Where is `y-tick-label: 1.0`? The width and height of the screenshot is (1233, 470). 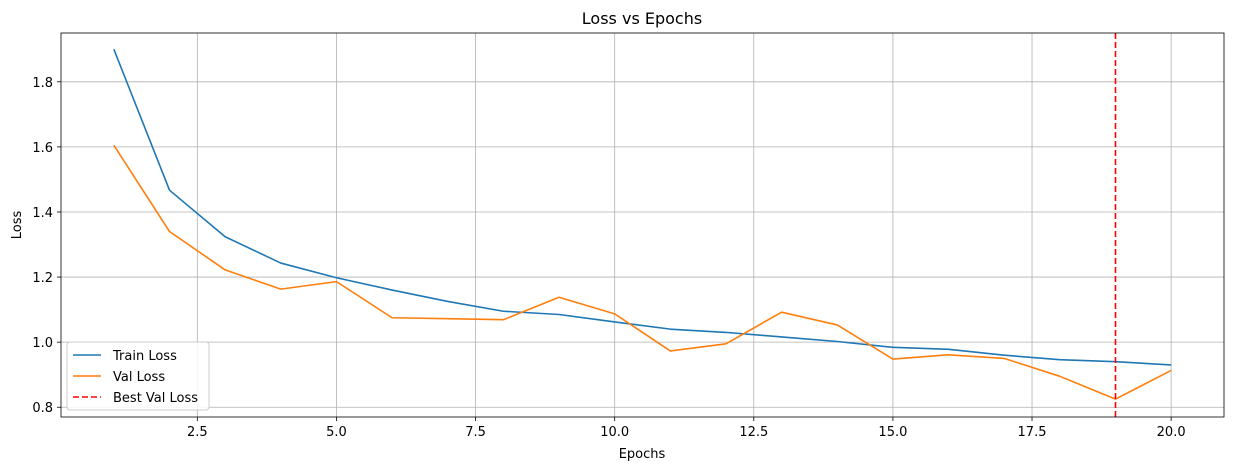 y-tick-label: 1.0 is located at coordinates (42, 343).